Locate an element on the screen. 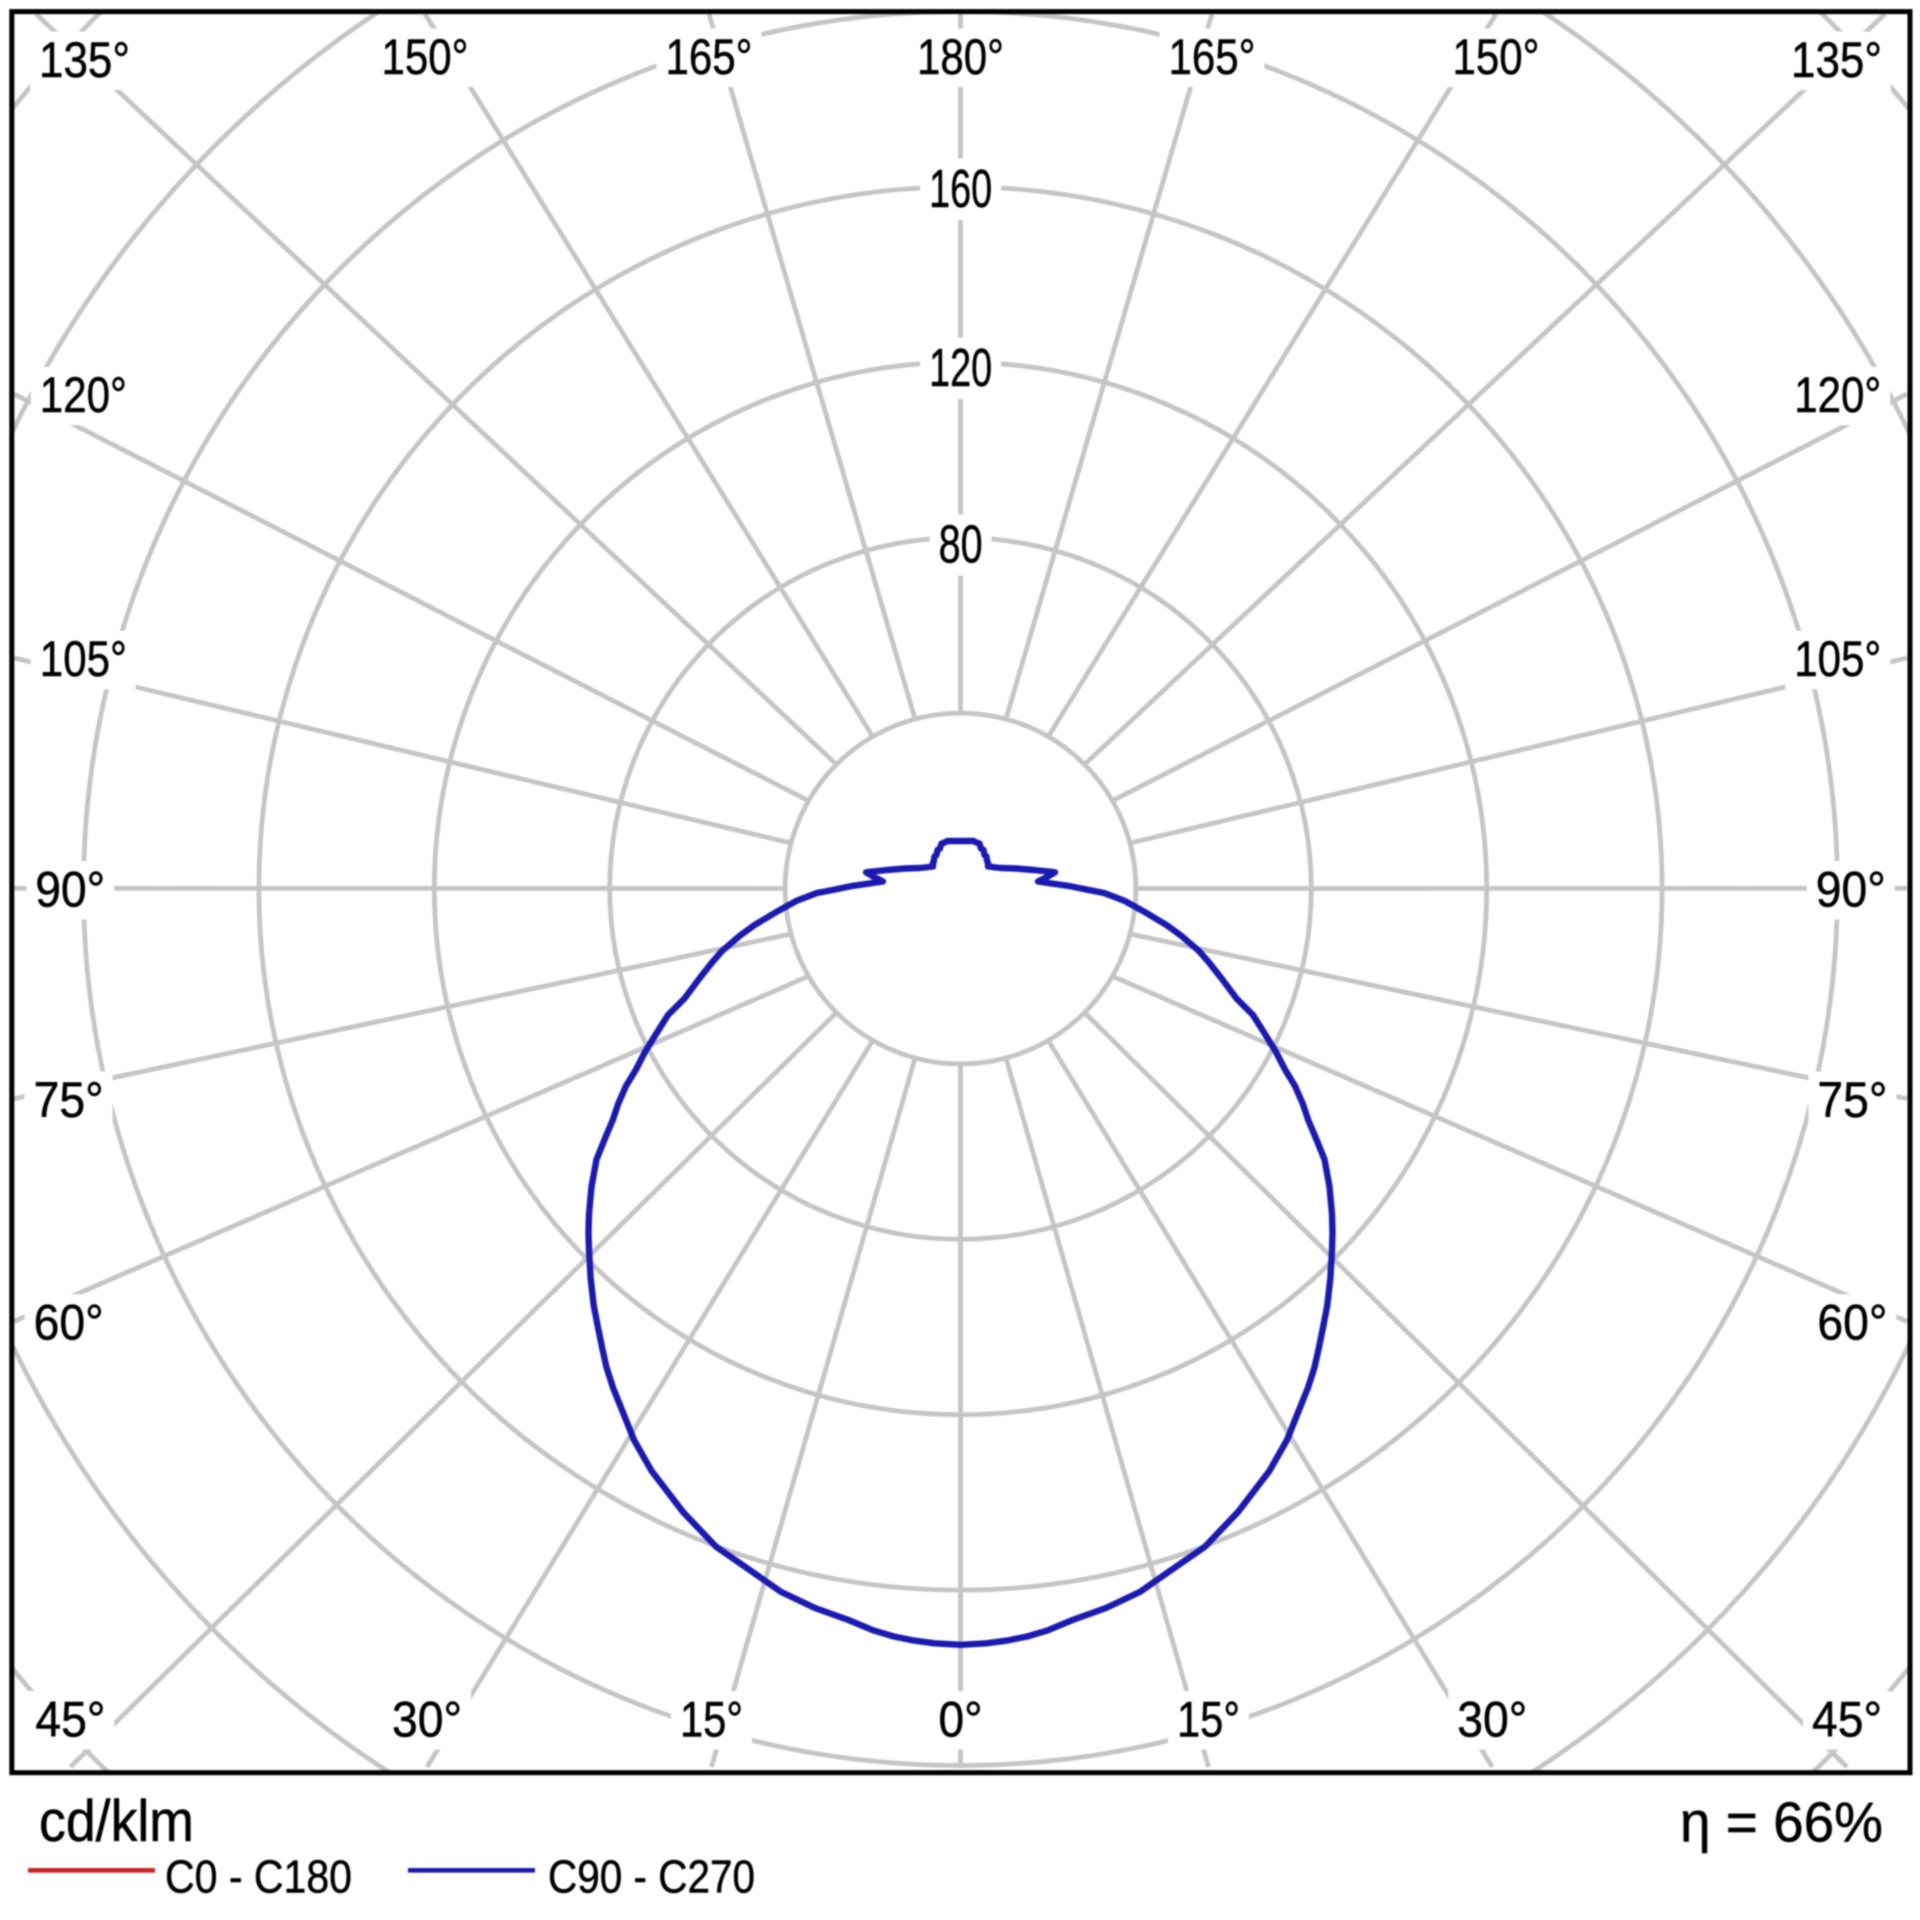 This screenshot has height=1920, width=1920. svg-text: 160 is located at coordinates (960, 189).